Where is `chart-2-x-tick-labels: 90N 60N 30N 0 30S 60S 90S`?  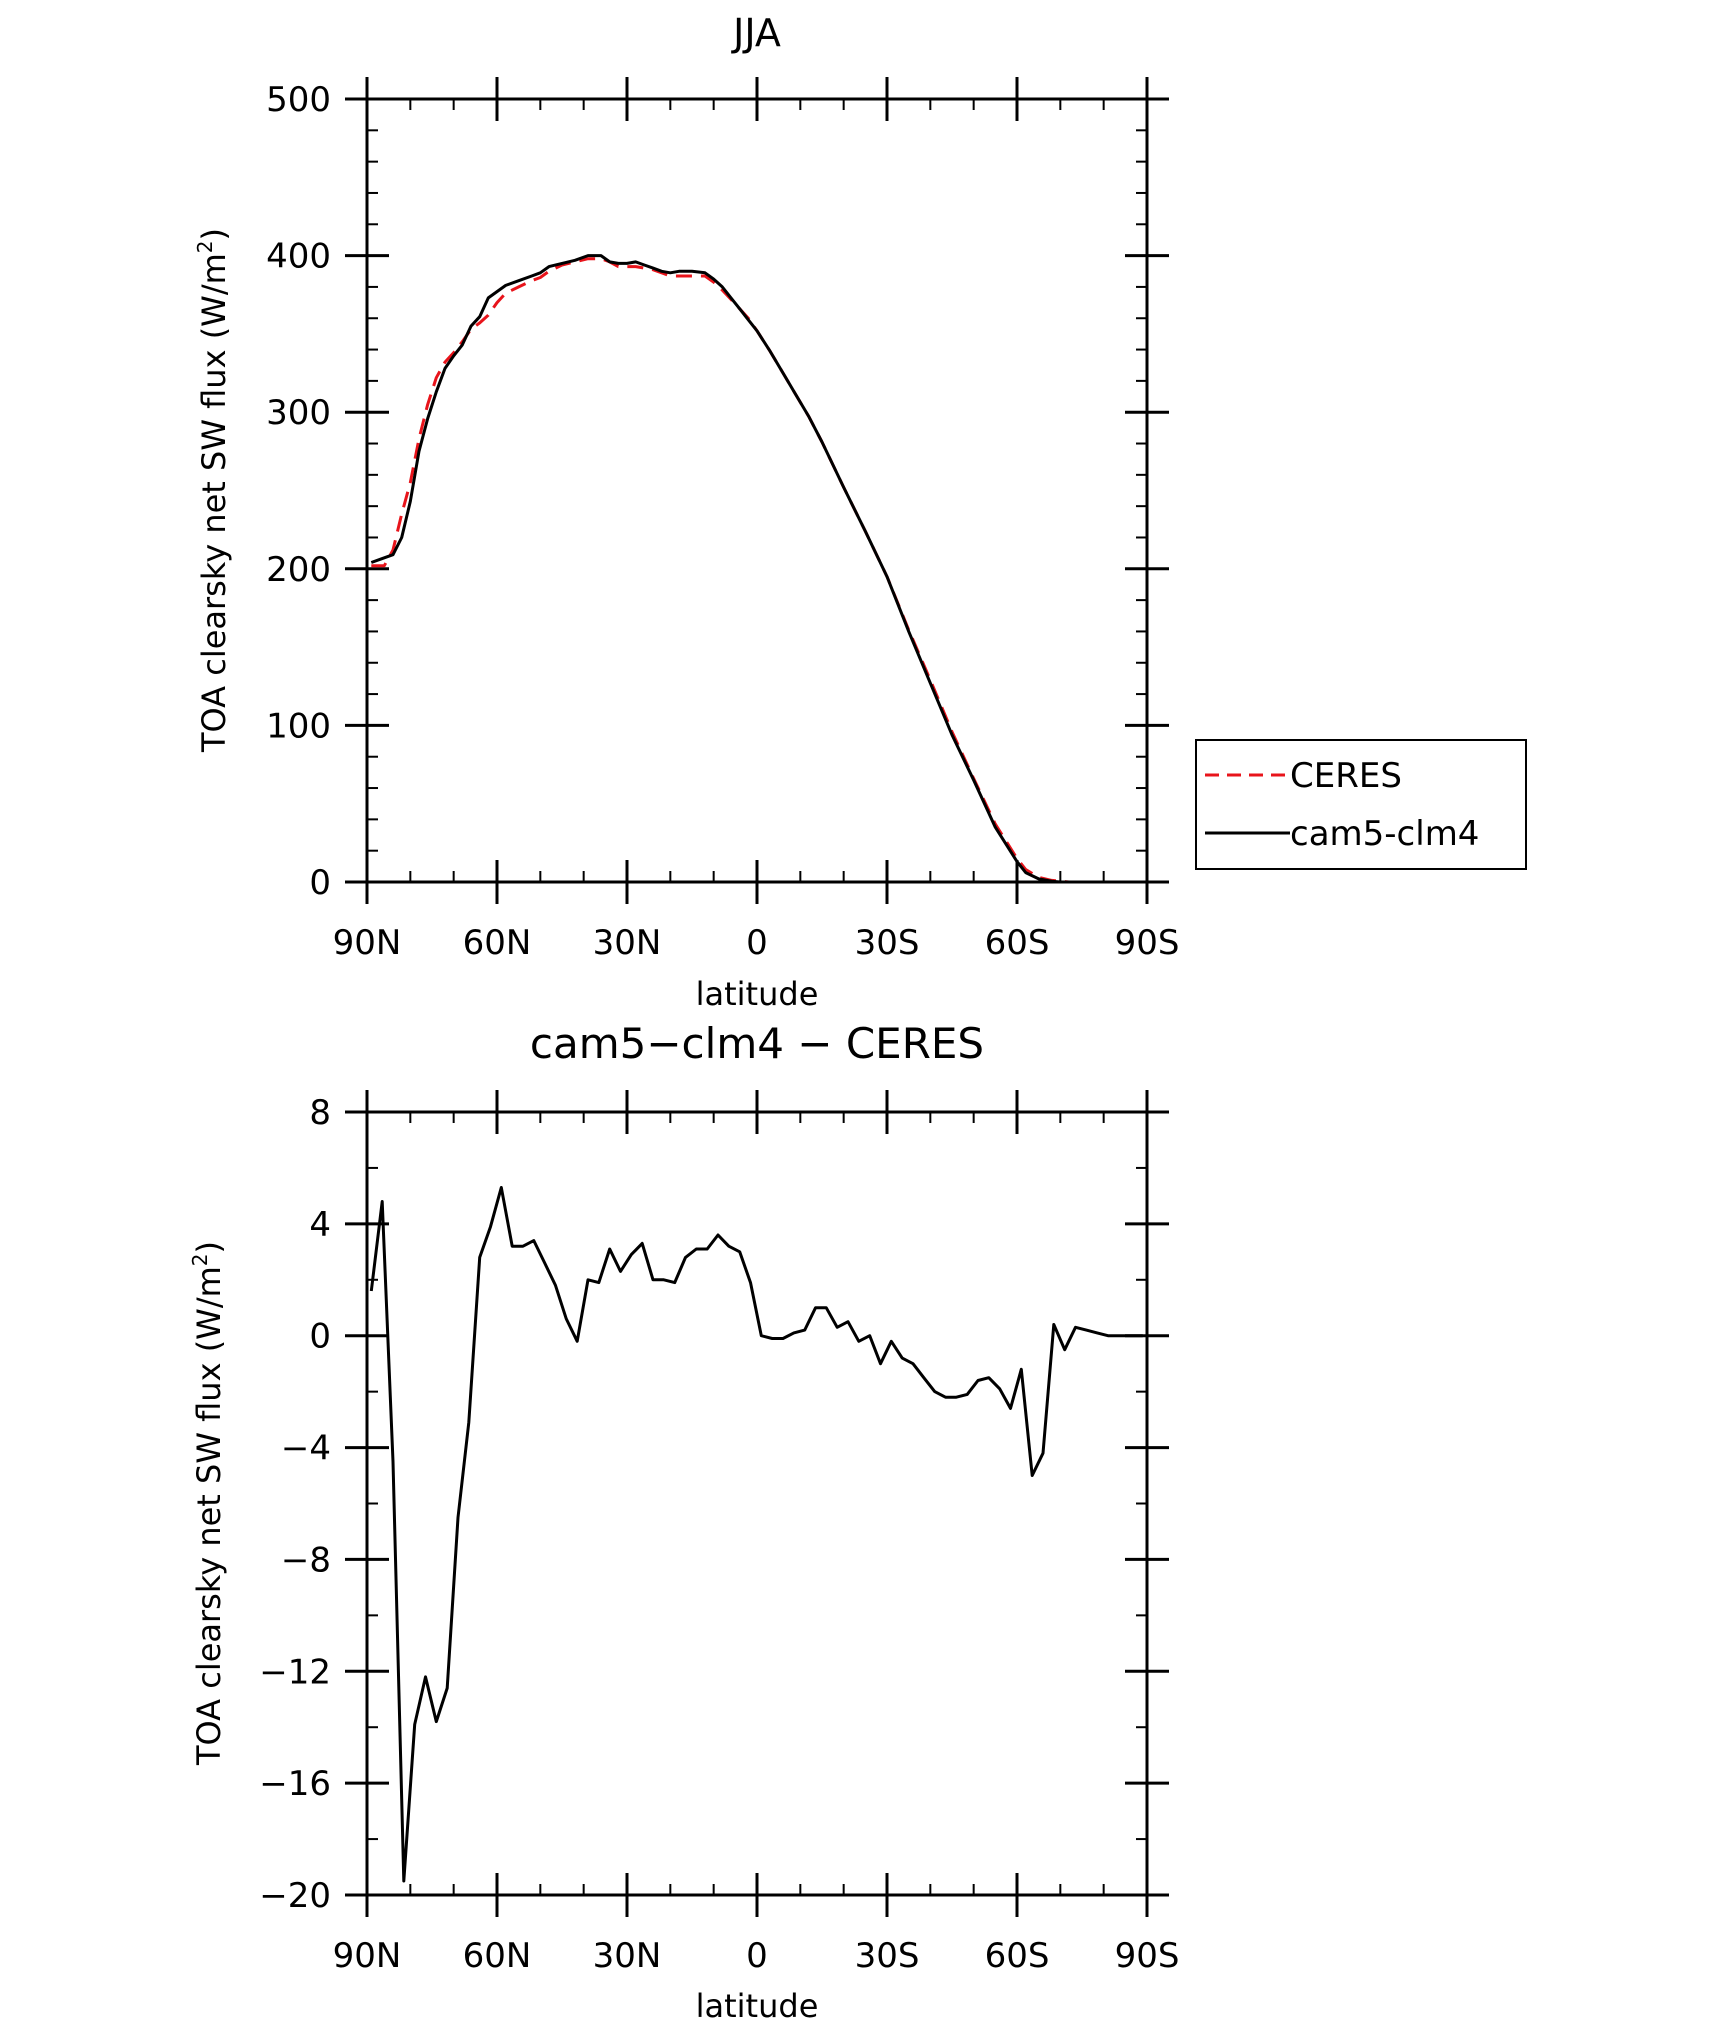
chart-2-x-tick-labels: 90N 60N 30N 0 30S 60S 90S is located at coordinates (756, 1956).